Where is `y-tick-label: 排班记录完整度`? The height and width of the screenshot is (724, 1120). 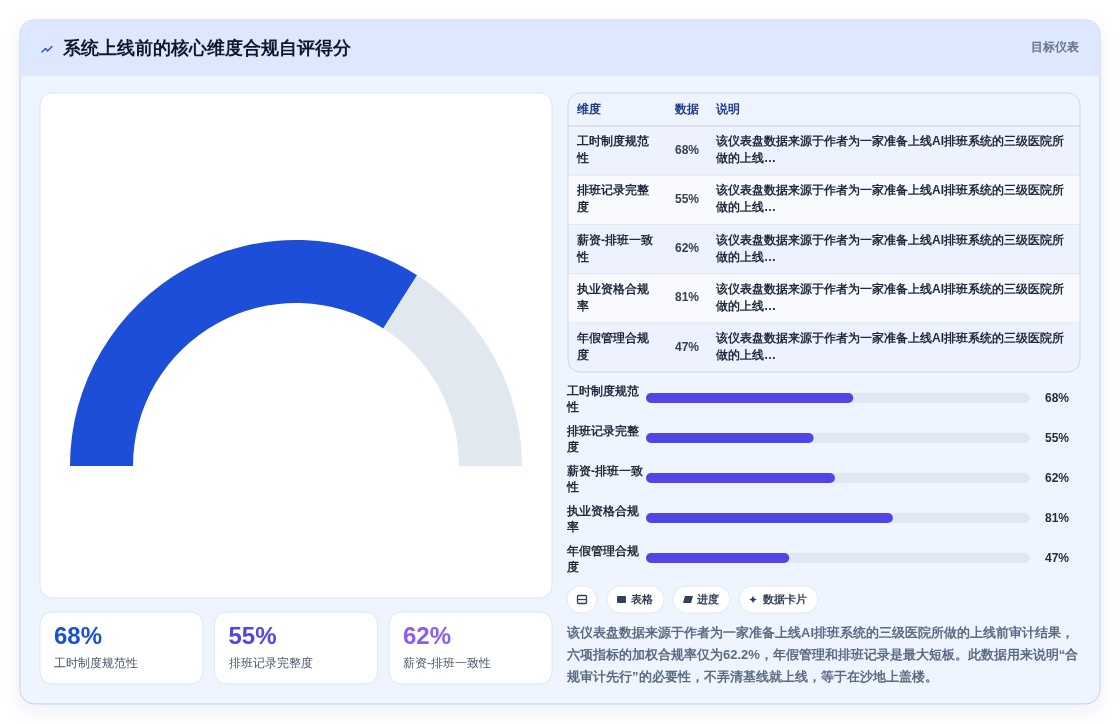 y-tick-label: 排班记录完整度 is located at coordinates (603, 439).